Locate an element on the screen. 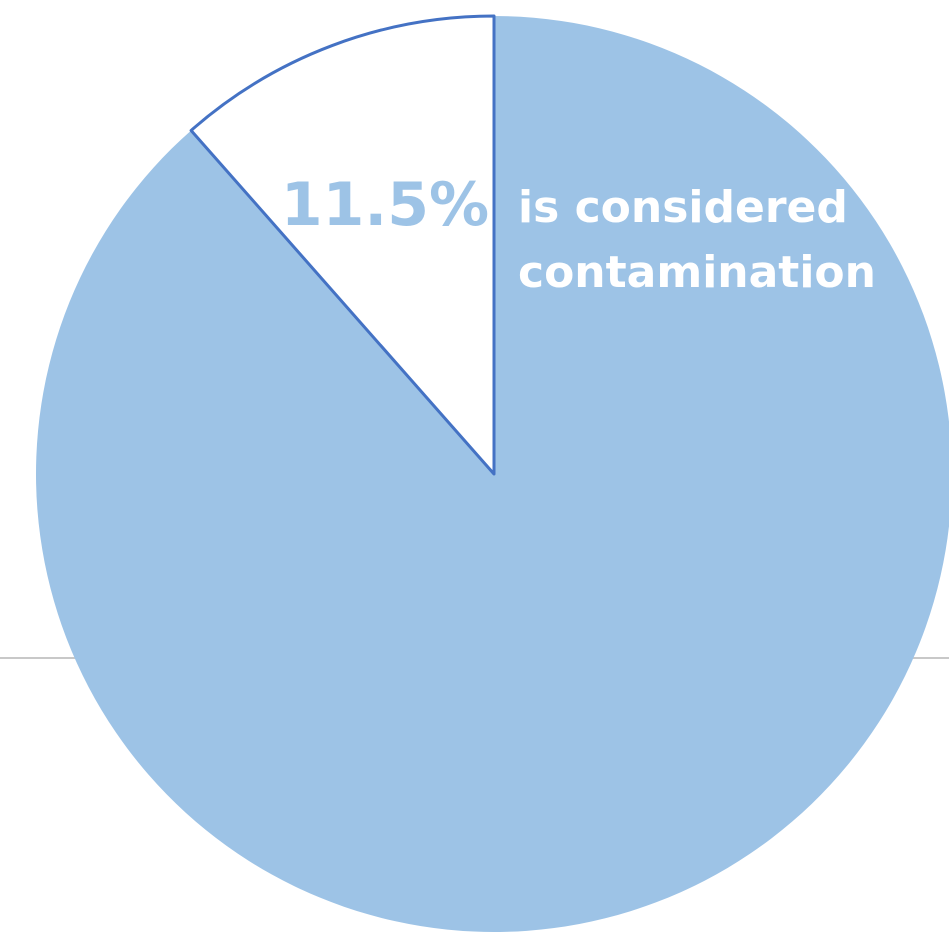 The height and width of the screenshot is (937, 949). annotation-line-2: contamination is located at coordinates (697, 272).